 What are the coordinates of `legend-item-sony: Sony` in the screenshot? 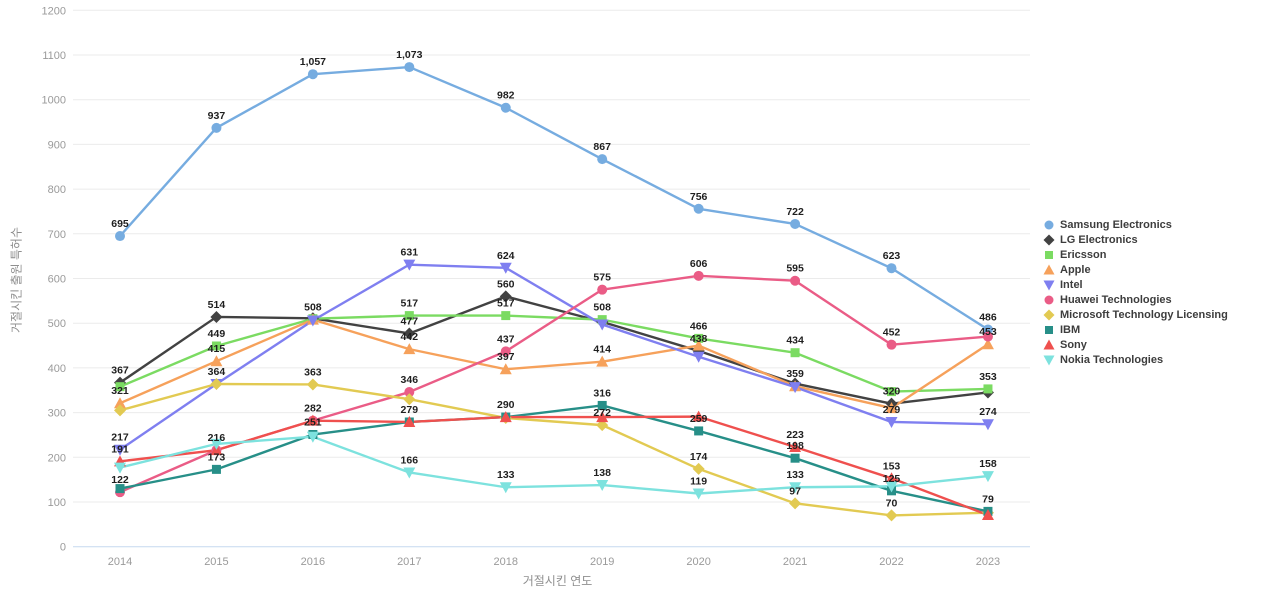 It's located at (1135, 345).